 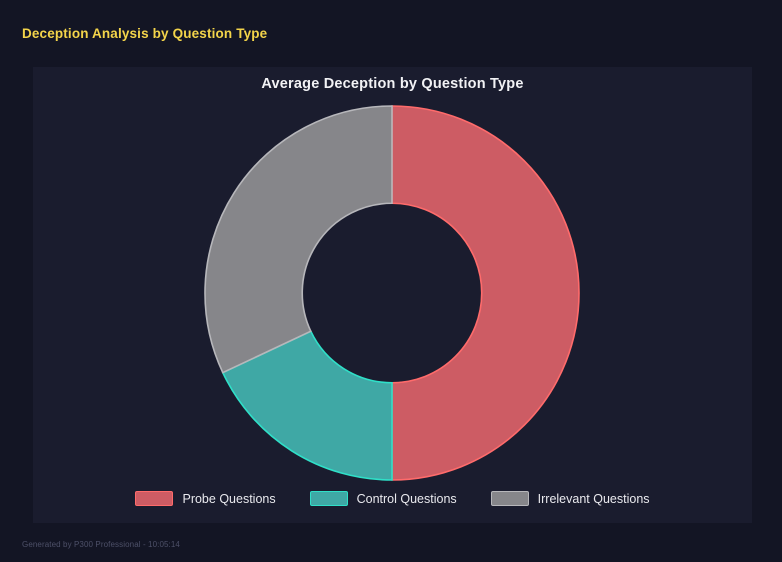 I want to click on legend-label: Probe Questions, so click(x=229, y=498).